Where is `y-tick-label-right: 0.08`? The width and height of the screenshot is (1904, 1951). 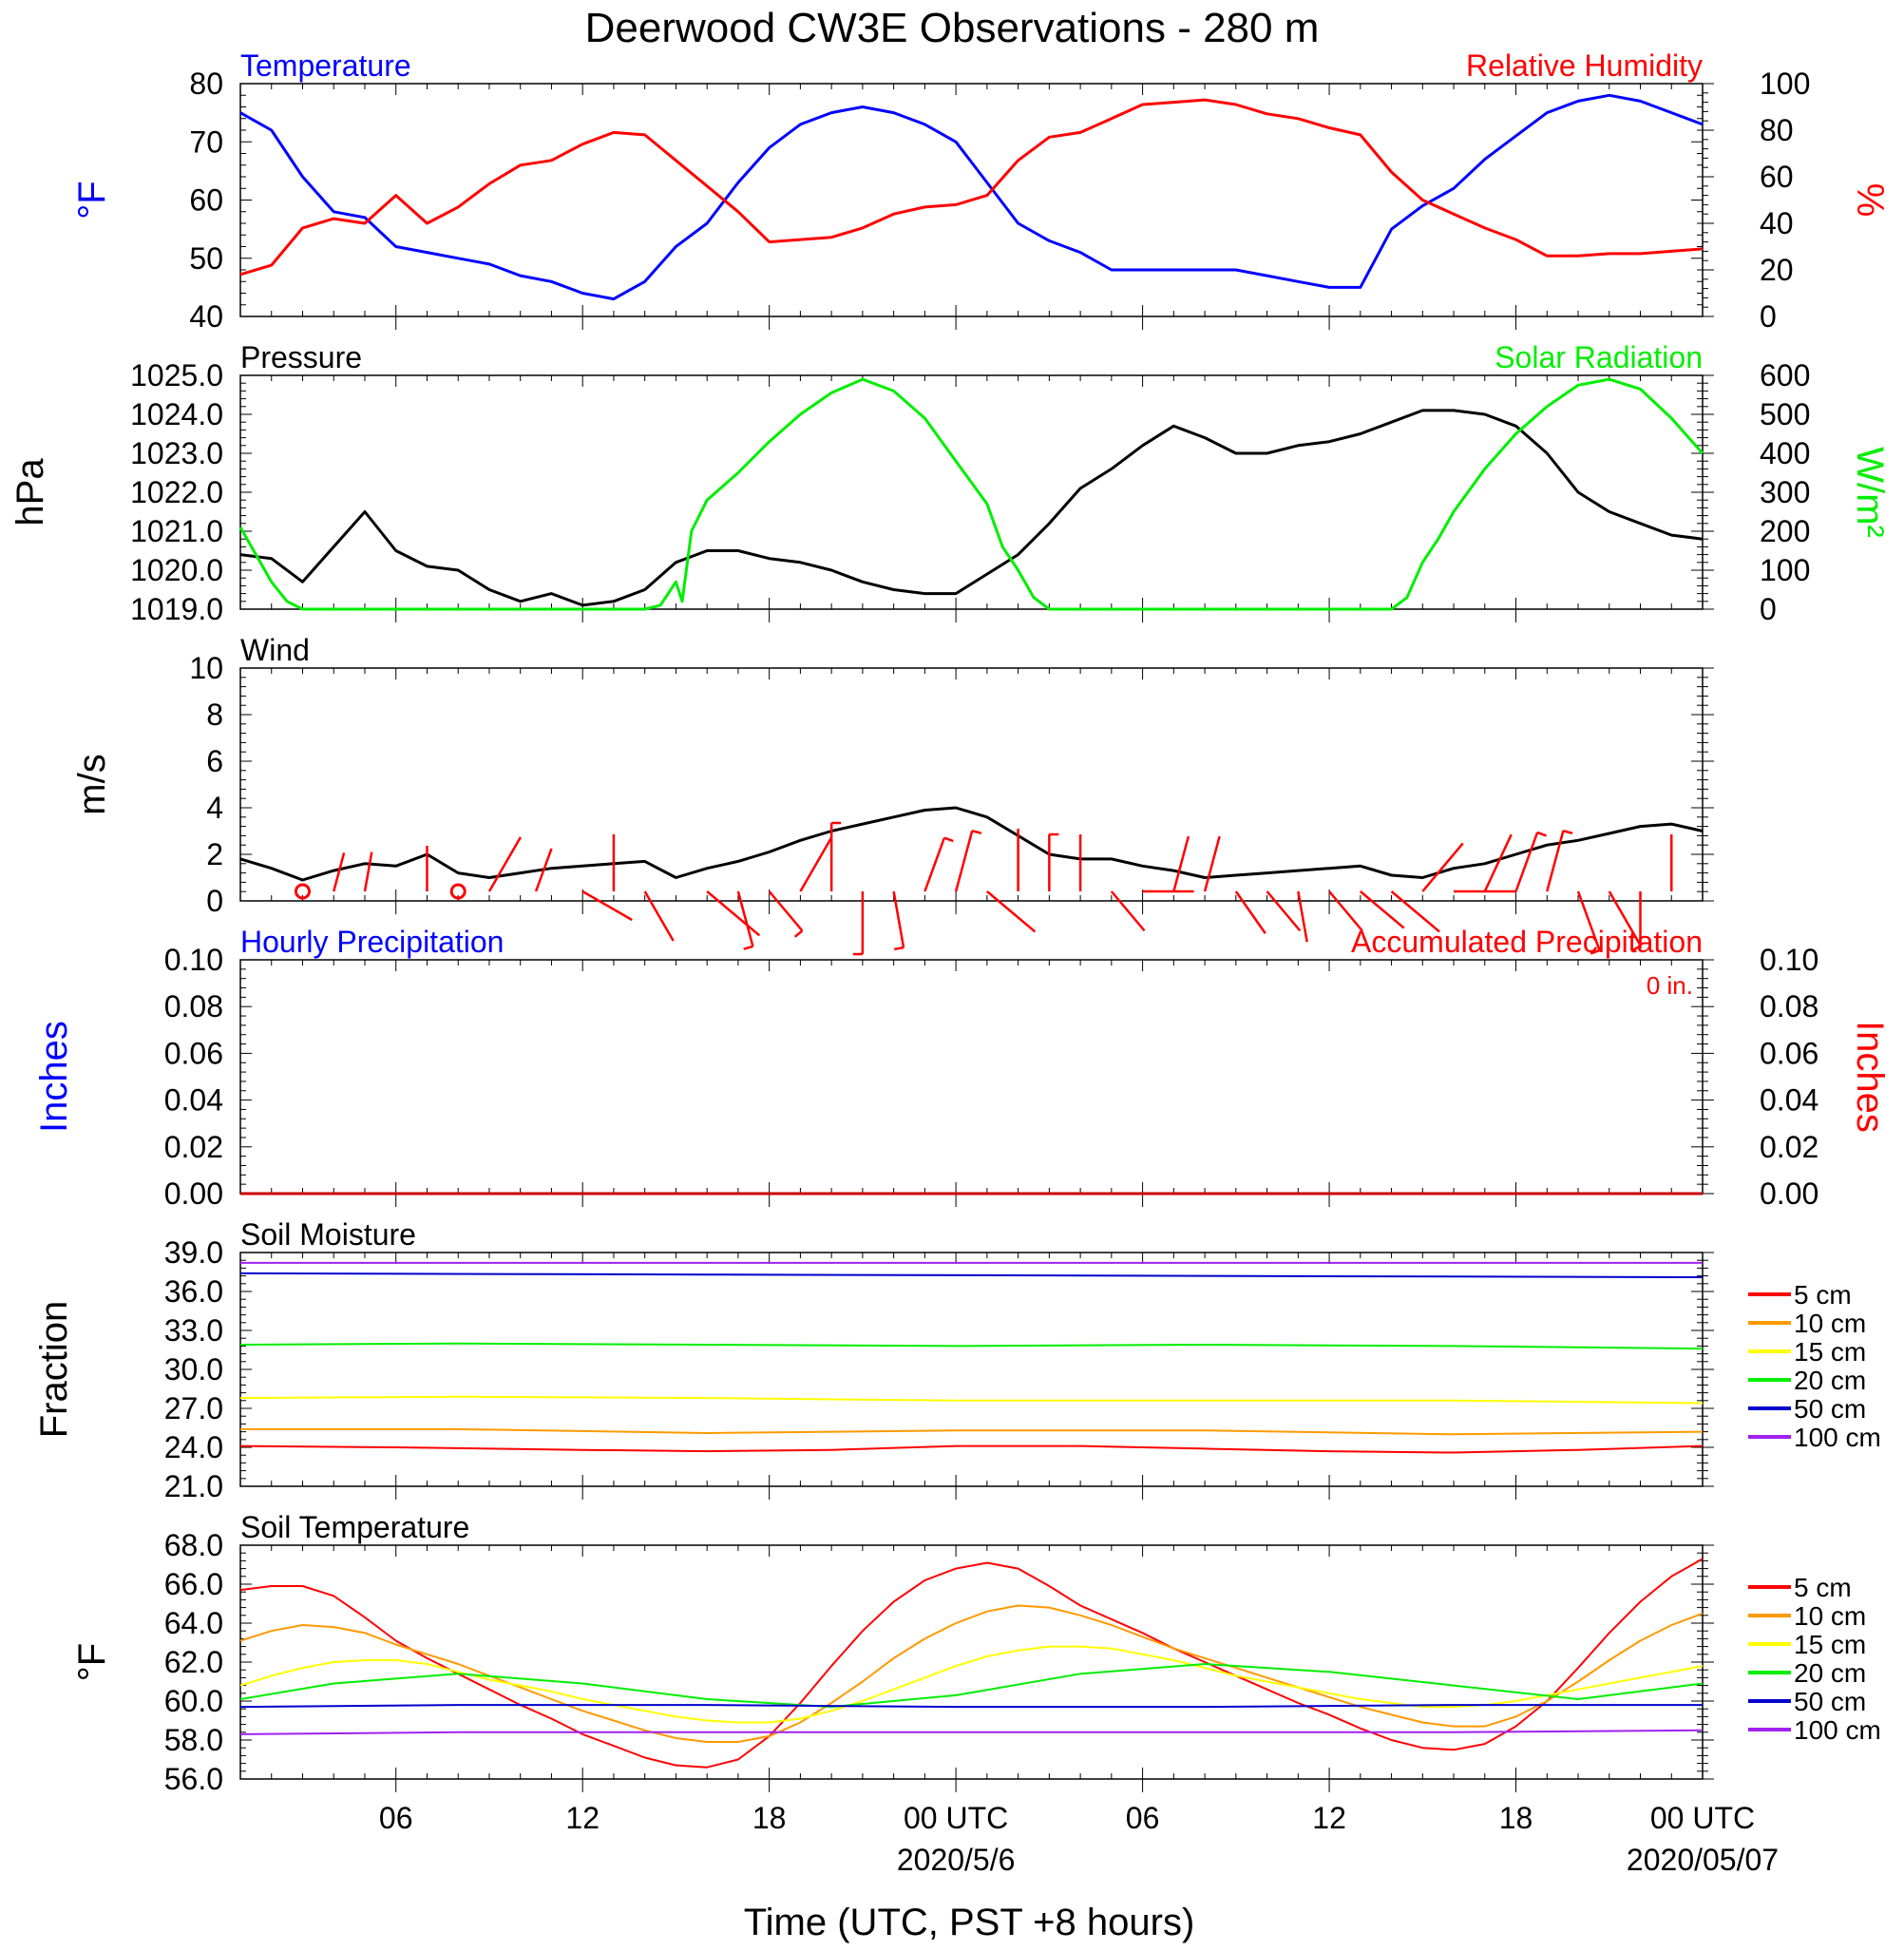 y-tick-label-right: 0.08 is located at coordinates (1789, 1006).